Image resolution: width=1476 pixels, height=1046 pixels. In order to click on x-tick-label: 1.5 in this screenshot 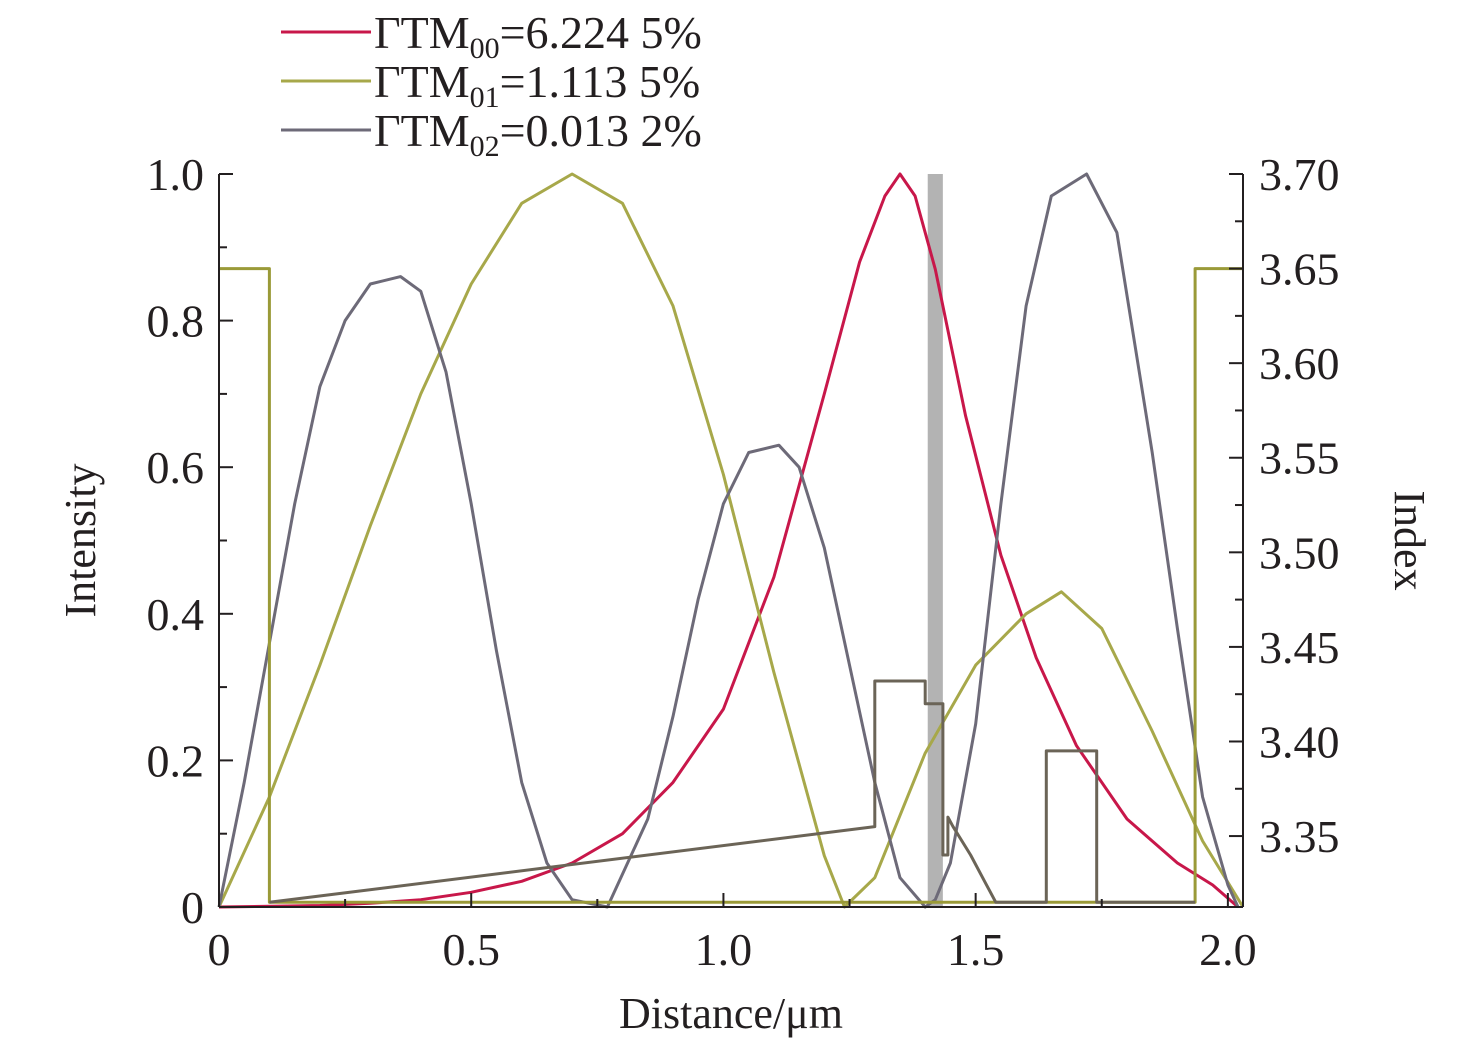, I will do `click(976, 949)`.